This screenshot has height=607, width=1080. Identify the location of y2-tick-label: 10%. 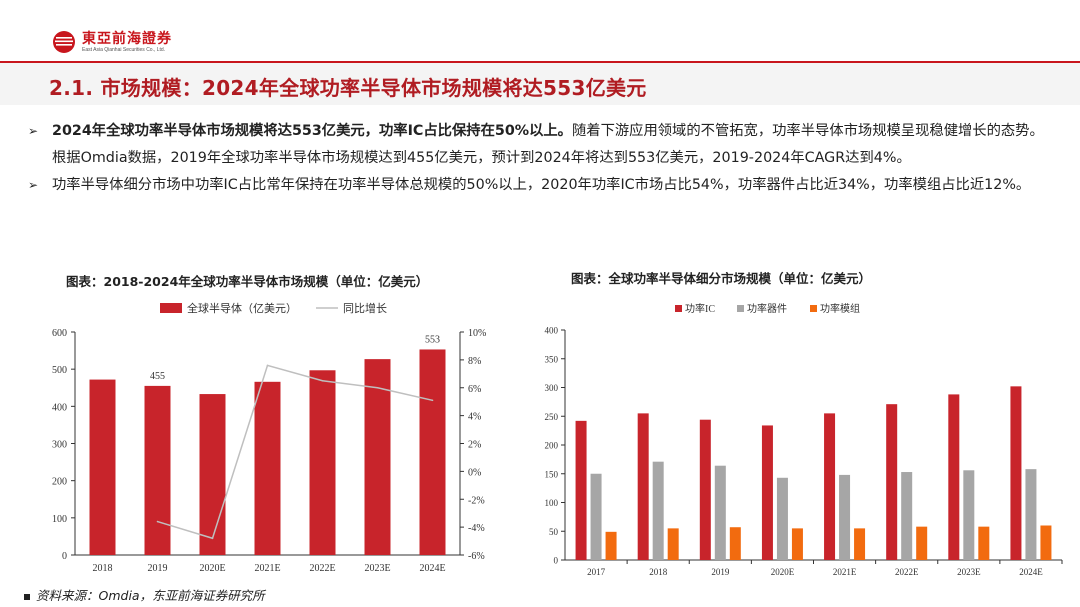
(477, 333).